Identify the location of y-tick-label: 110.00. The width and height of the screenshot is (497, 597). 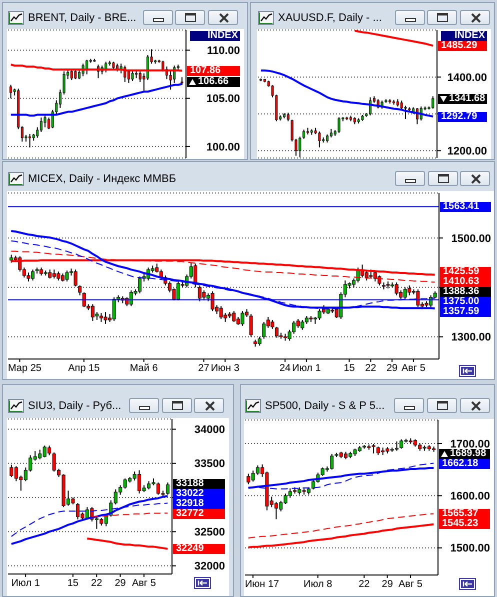
(223, 51).